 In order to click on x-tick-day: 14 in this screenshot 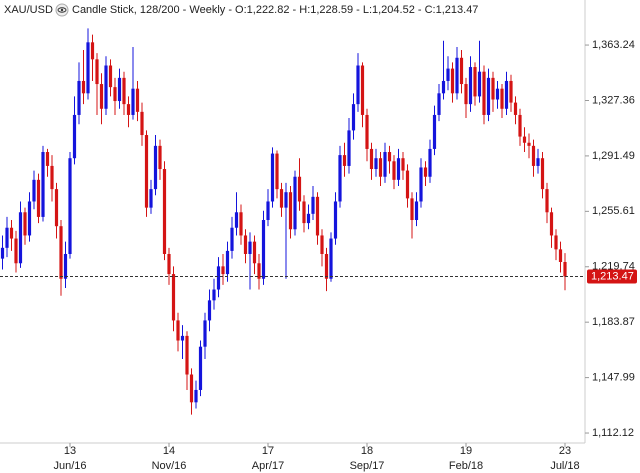, I will do `click(169, 451)`.